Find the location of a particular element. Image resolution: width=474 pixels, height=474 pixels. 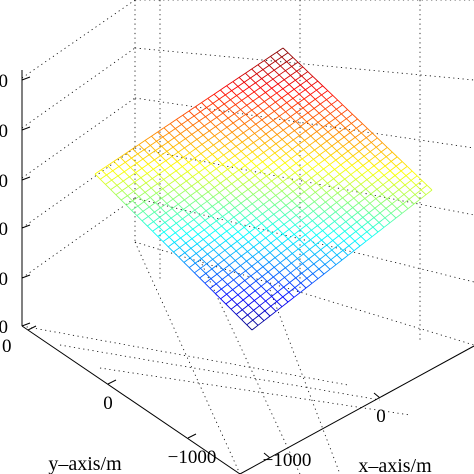

grid-line is located at coordinates (78, 39).